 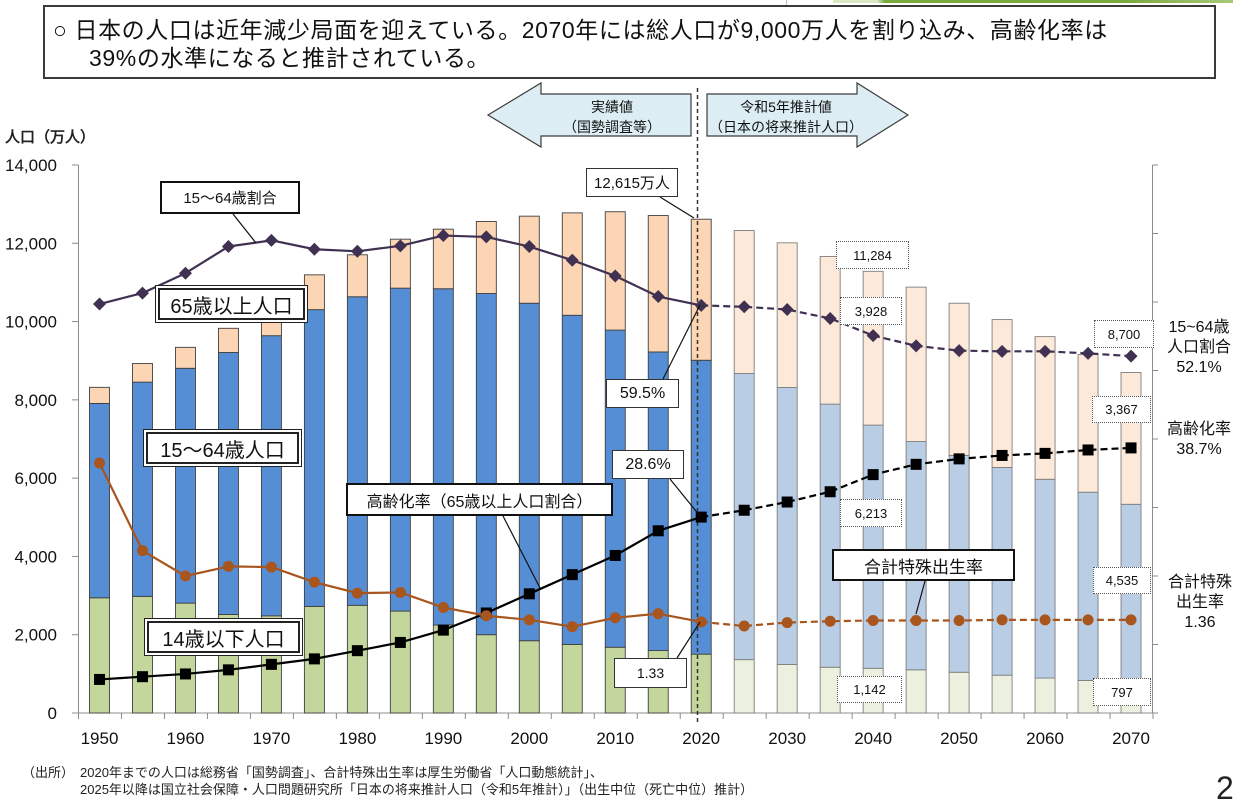 What do you see at coordinates (1199, 367) in the screenshot?
I see `working-ratio-end-value: 52.1%` at bounding box center [1199, 367].